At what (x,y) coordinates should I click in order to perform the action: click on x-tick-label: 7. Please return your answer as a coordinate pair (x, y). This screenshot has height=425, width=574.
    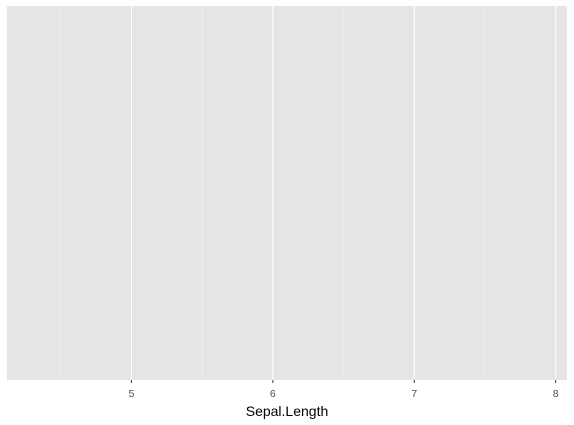
    Looking at the image, I should click on (414, 394).